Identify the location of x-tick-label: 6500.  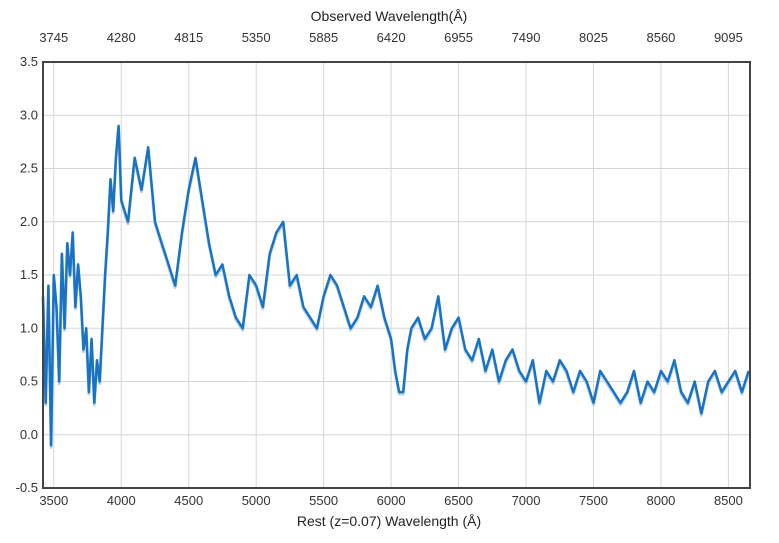
(458, 500).